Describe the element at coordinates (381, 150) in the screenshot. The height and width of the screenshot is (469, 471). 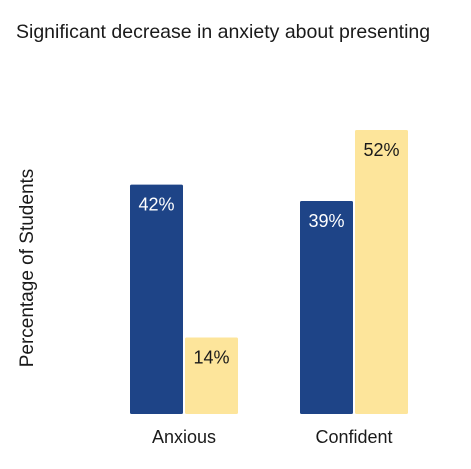
I see `data-label-confident-2: 52%` at that location.